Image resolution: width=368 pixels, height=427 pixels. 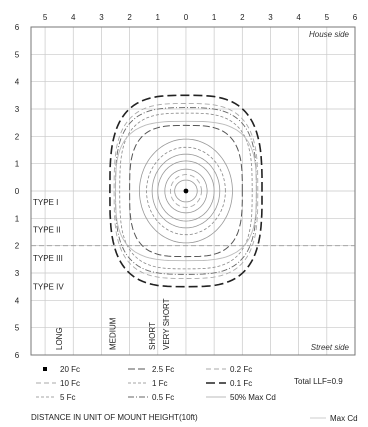 I want to click on street-side-label: Street side, so click(x=330, y=347).